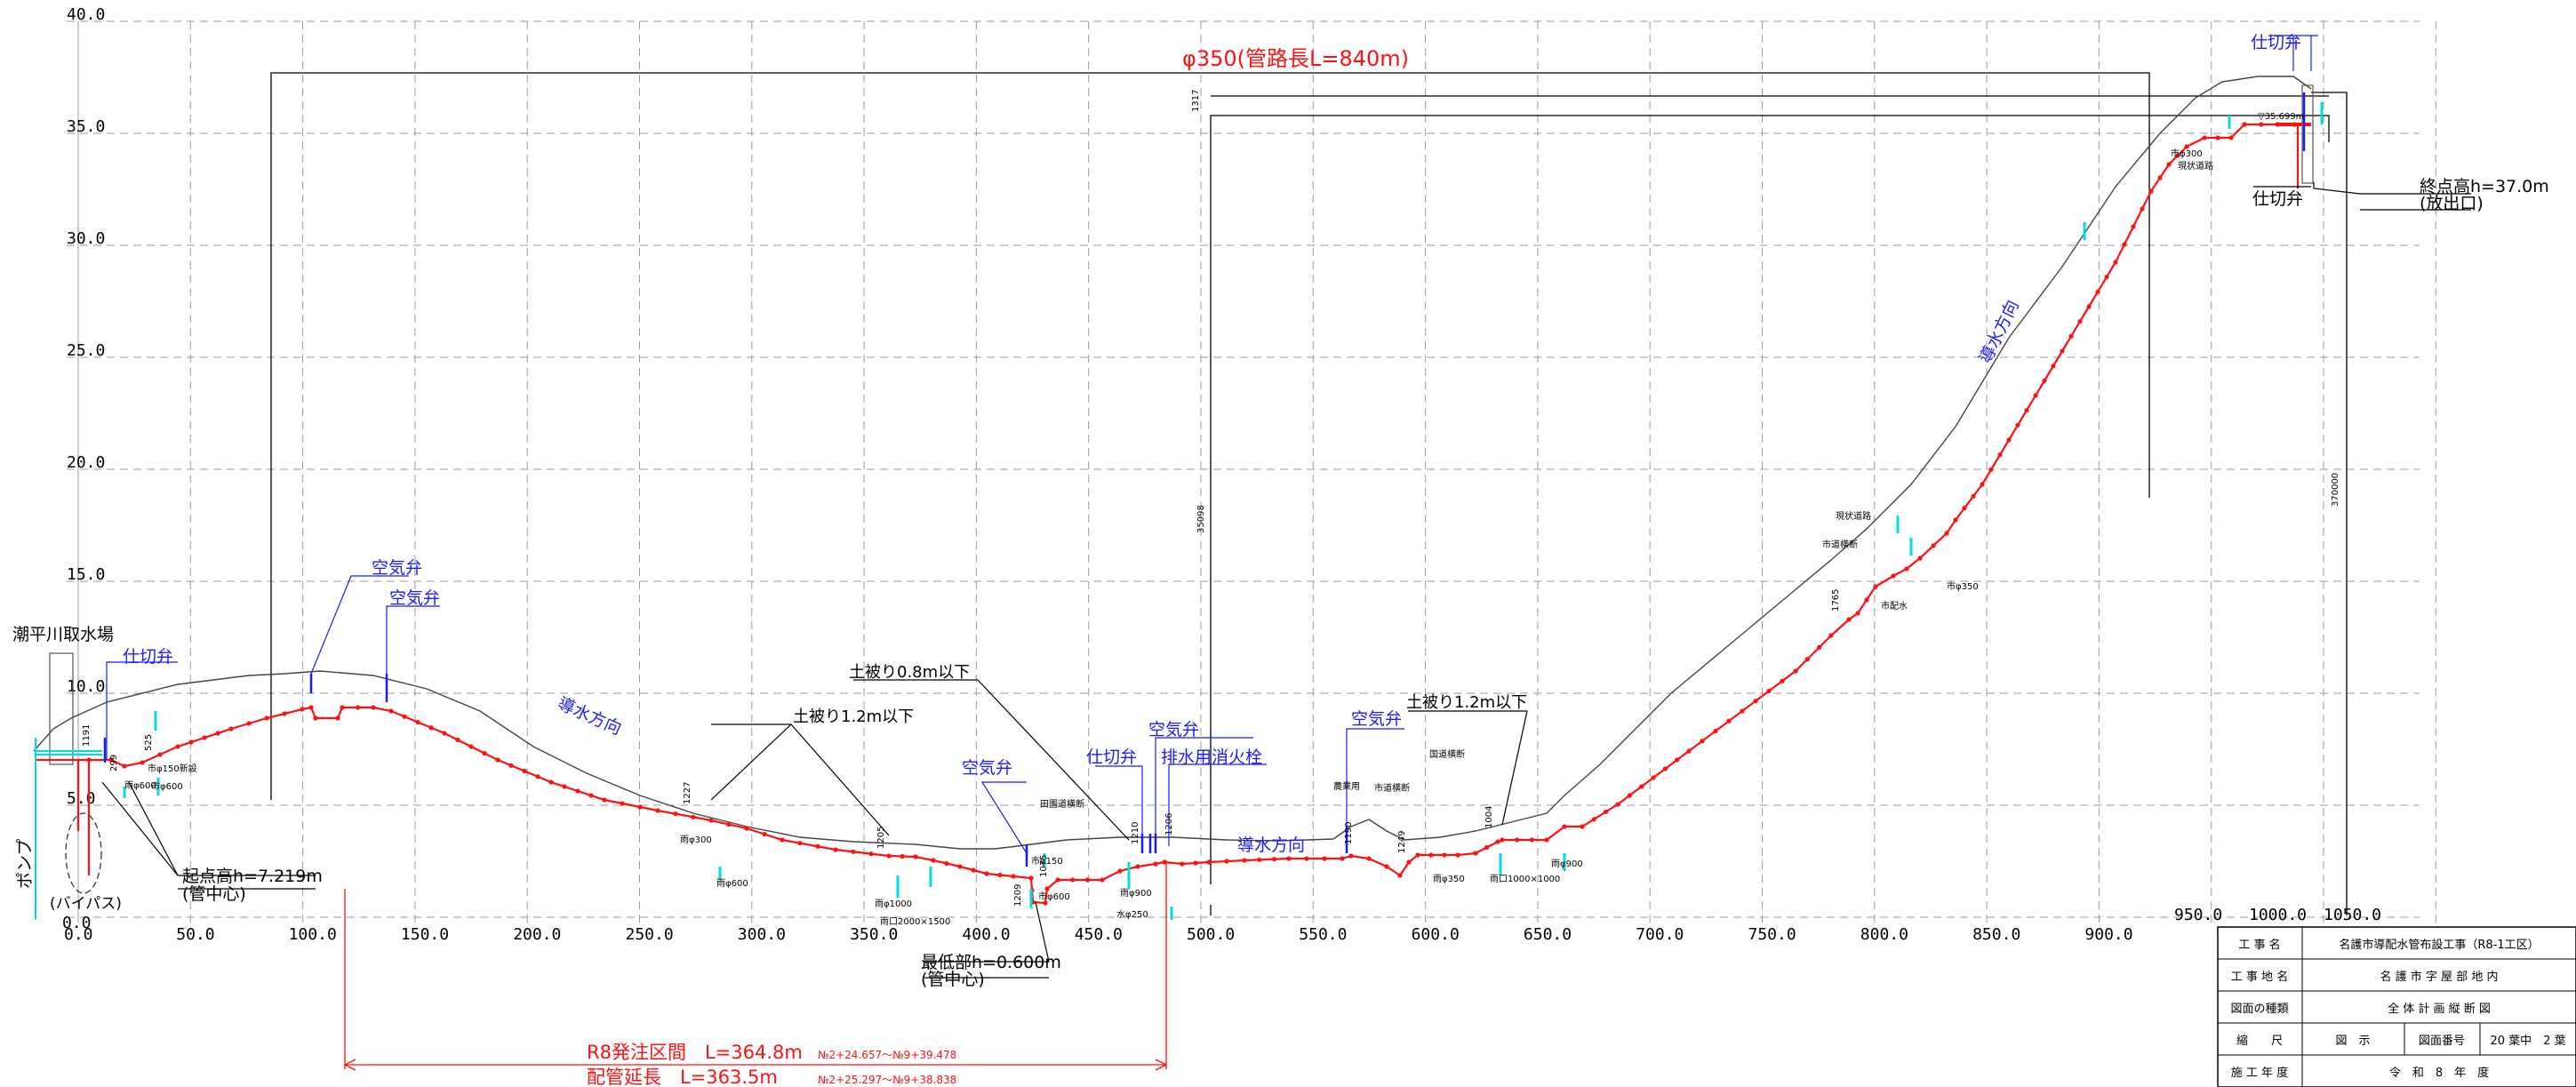 The width and height of the screenshot is (2576, 1087). What do you see at coordinates (77, 923) in the screenshot?
I see `y-tick-label: 0.0` at bounding box center [77, 923].